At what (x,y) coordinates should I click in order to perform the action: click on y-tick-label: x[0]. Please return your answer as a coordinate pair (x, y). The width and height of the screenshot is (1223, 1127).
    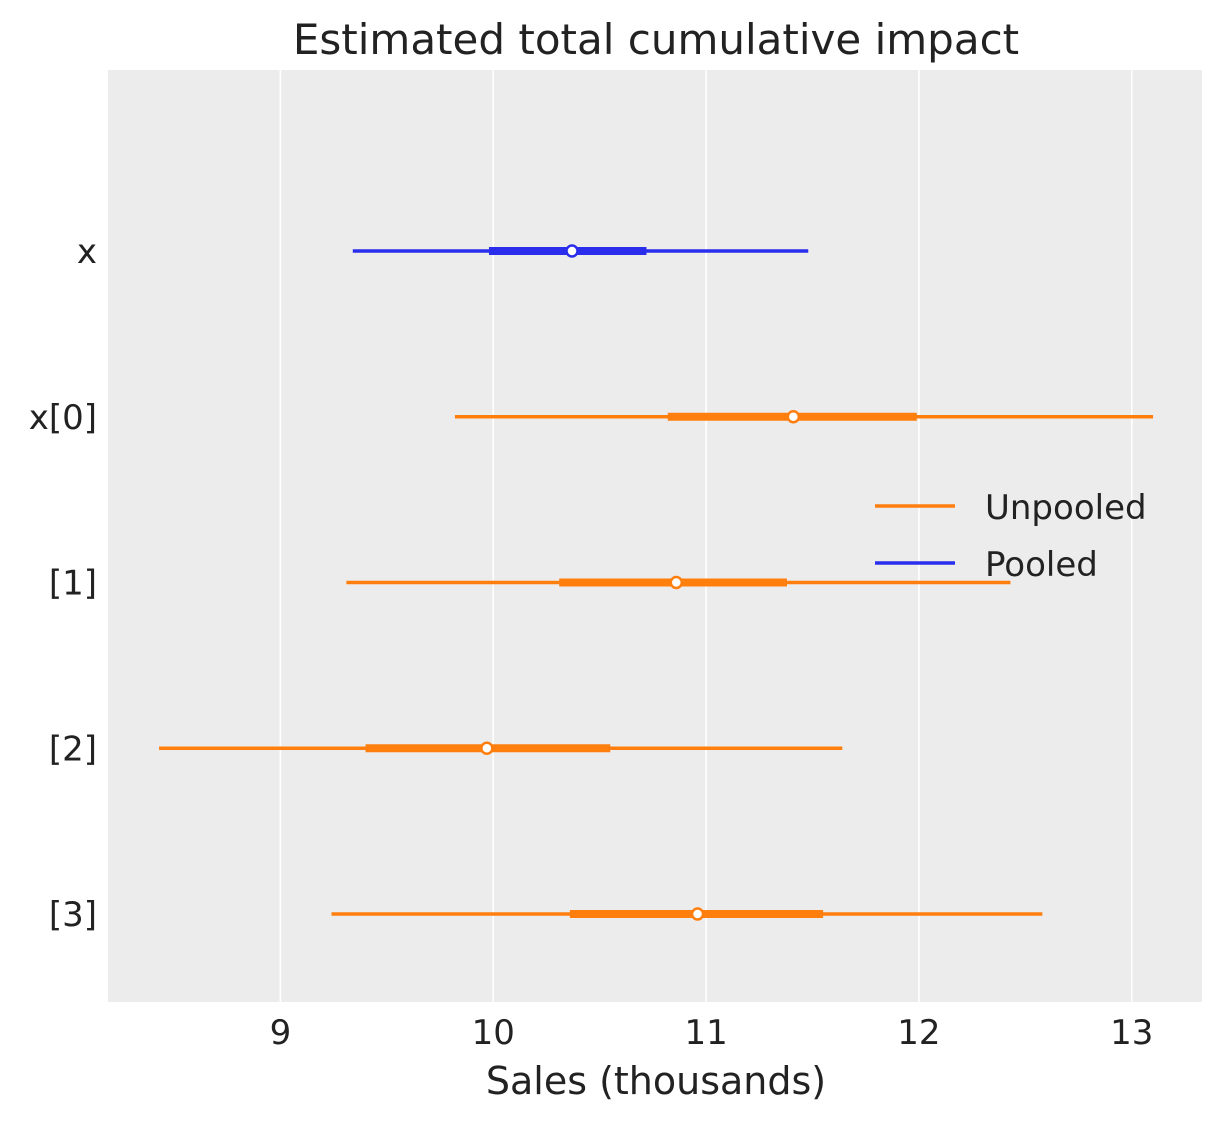
    Looking at the image, I should click on (63, 418).